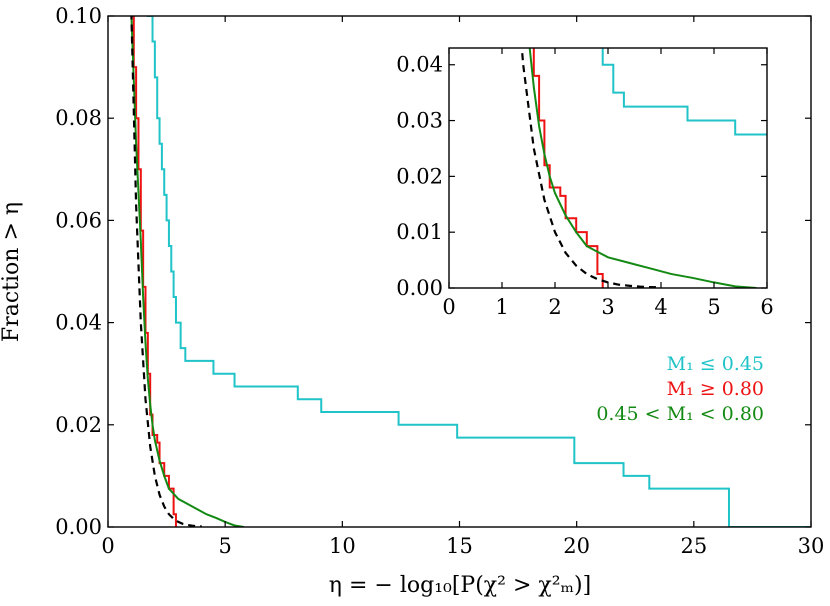 This screenshot has height=606, width=830. I want to click on y-axis-label: Fraction > η, so click(12, 272).